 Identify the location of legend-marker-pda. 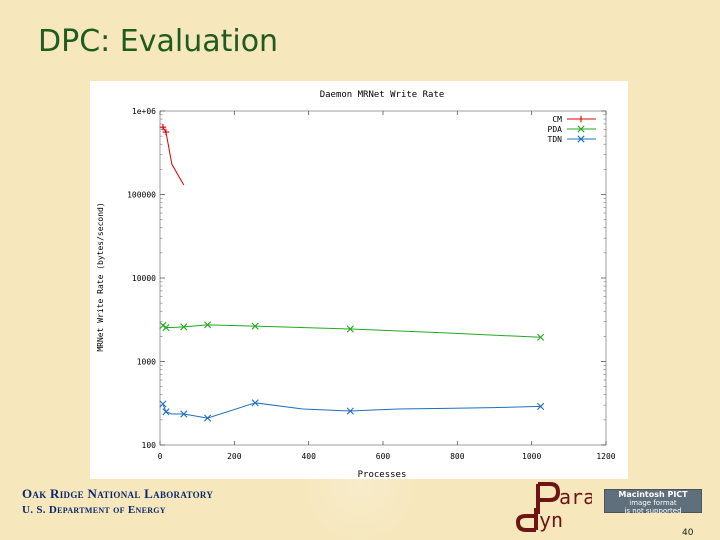
(581, 129).